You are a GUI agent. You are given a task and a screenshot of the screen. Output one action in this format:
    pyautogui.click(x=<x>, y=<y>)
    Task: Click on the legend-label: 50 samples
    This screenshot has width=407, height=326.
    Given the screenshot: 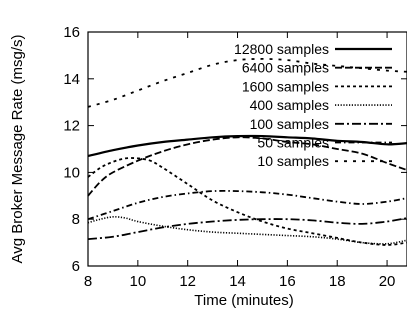 What is the action you would take?
    pyautogui.click(x=293, y=143)
    